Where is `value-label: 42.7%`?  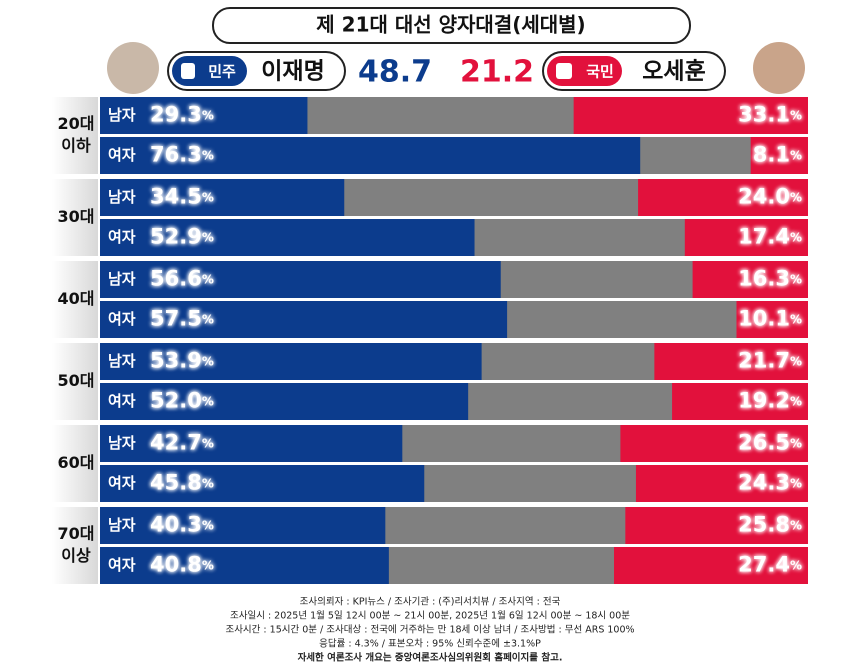 value-label: 42.7% is located at coordinates (182, 443).